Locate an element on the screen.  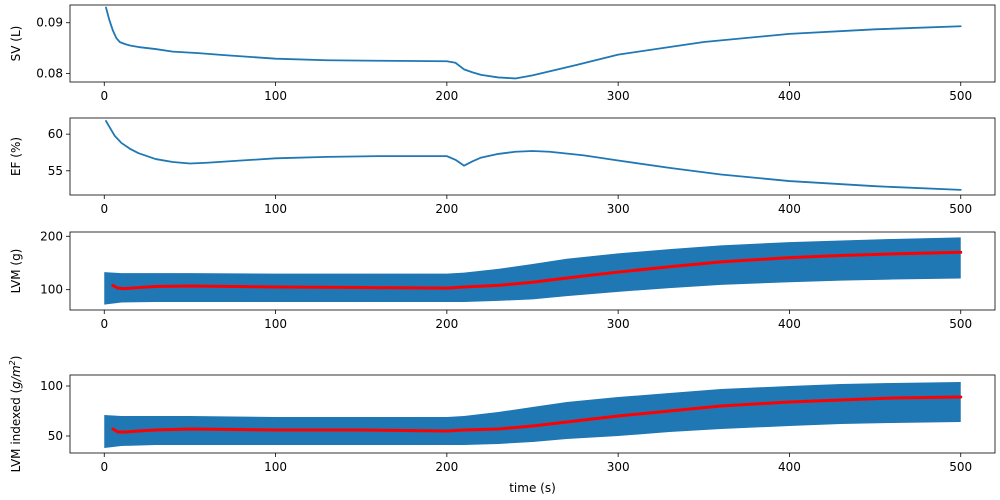
ef-x-tick-label: 300 is located at coordinates (618, 209).